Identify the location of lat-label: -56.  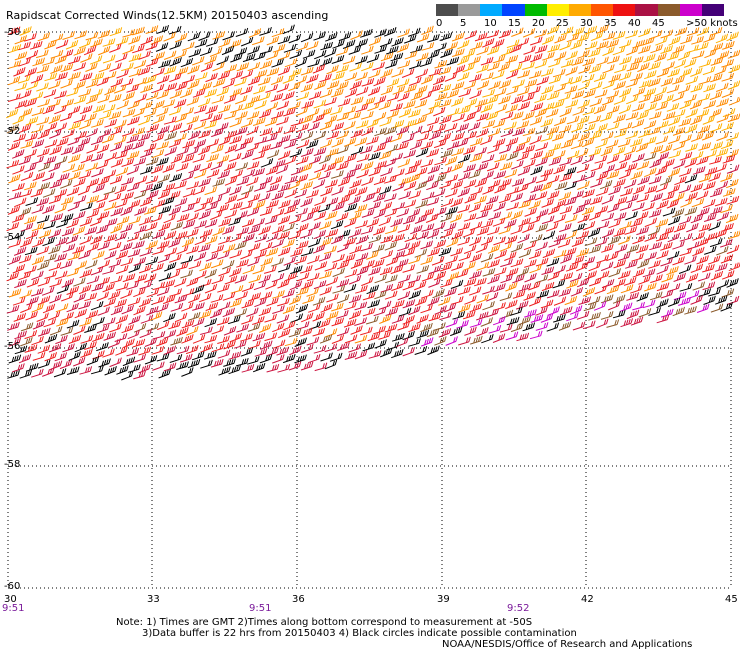
(12, 346).